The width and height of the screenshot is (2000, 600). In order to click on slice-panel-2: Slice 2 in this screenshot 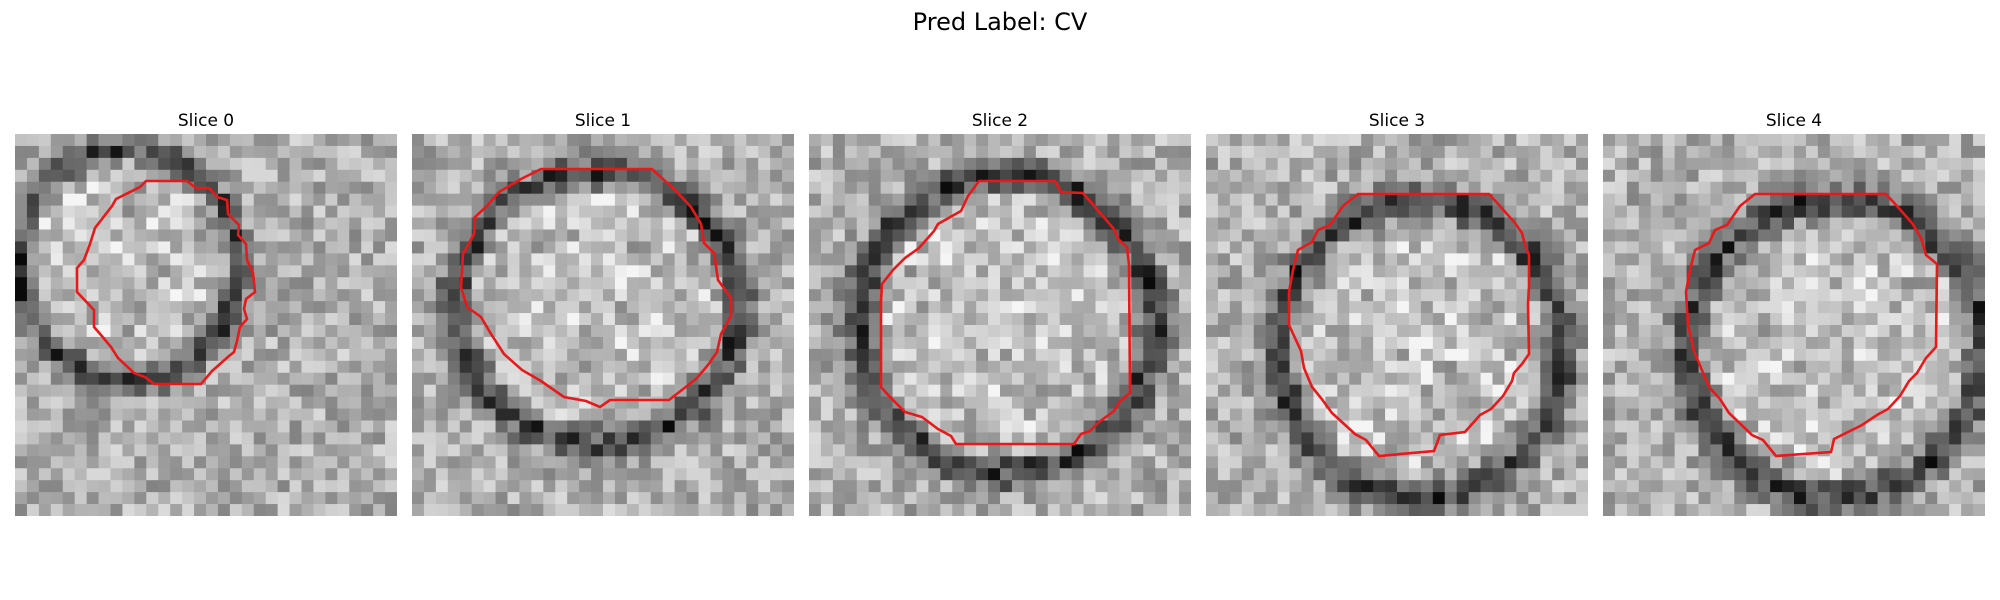, I will do `click(1000, 312)`.